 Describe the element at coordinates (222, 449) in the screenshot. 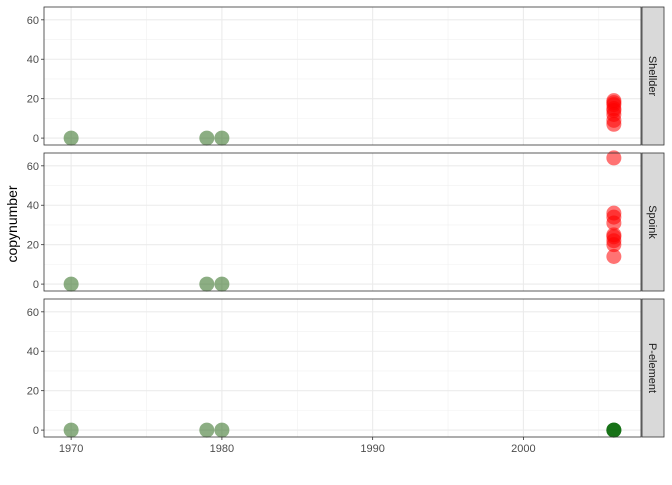

I see `x-tick-label: 1980` at that location.